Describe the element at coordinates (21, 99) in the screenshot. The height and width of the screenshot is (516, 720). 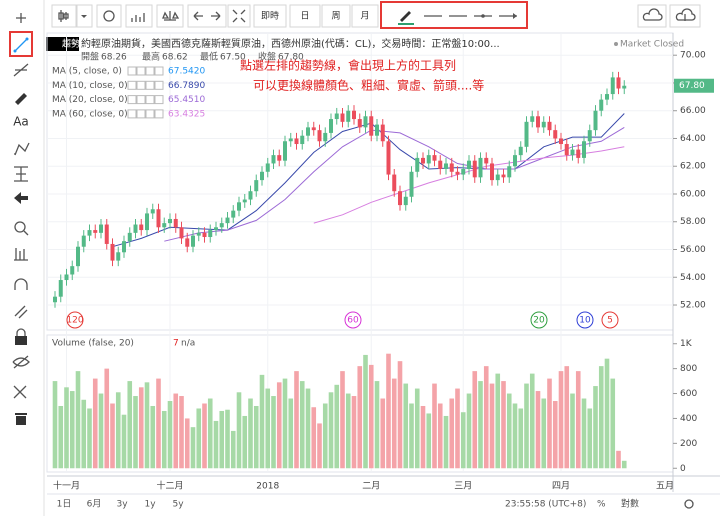
I see `brush-tool` at that location.